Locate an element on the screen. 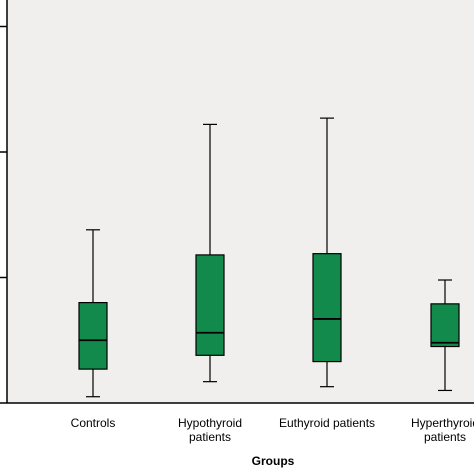 The width and height of the screenshot is (474, 474). x-tick-label: Hypothyroid patients is located at coordinates (210, 430).